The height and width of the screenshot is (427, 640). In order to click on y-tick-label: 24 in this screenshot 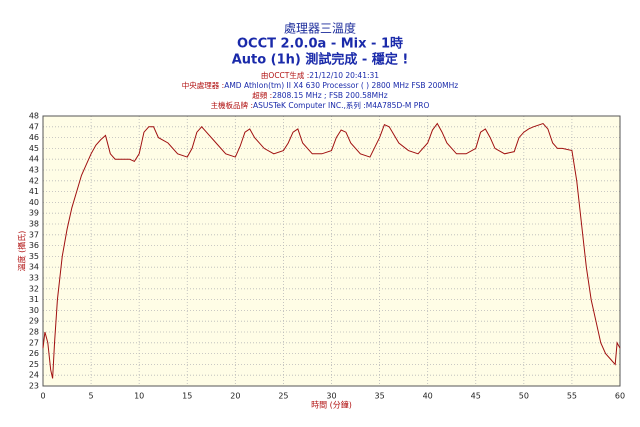, I will do `click(34, 375)`.